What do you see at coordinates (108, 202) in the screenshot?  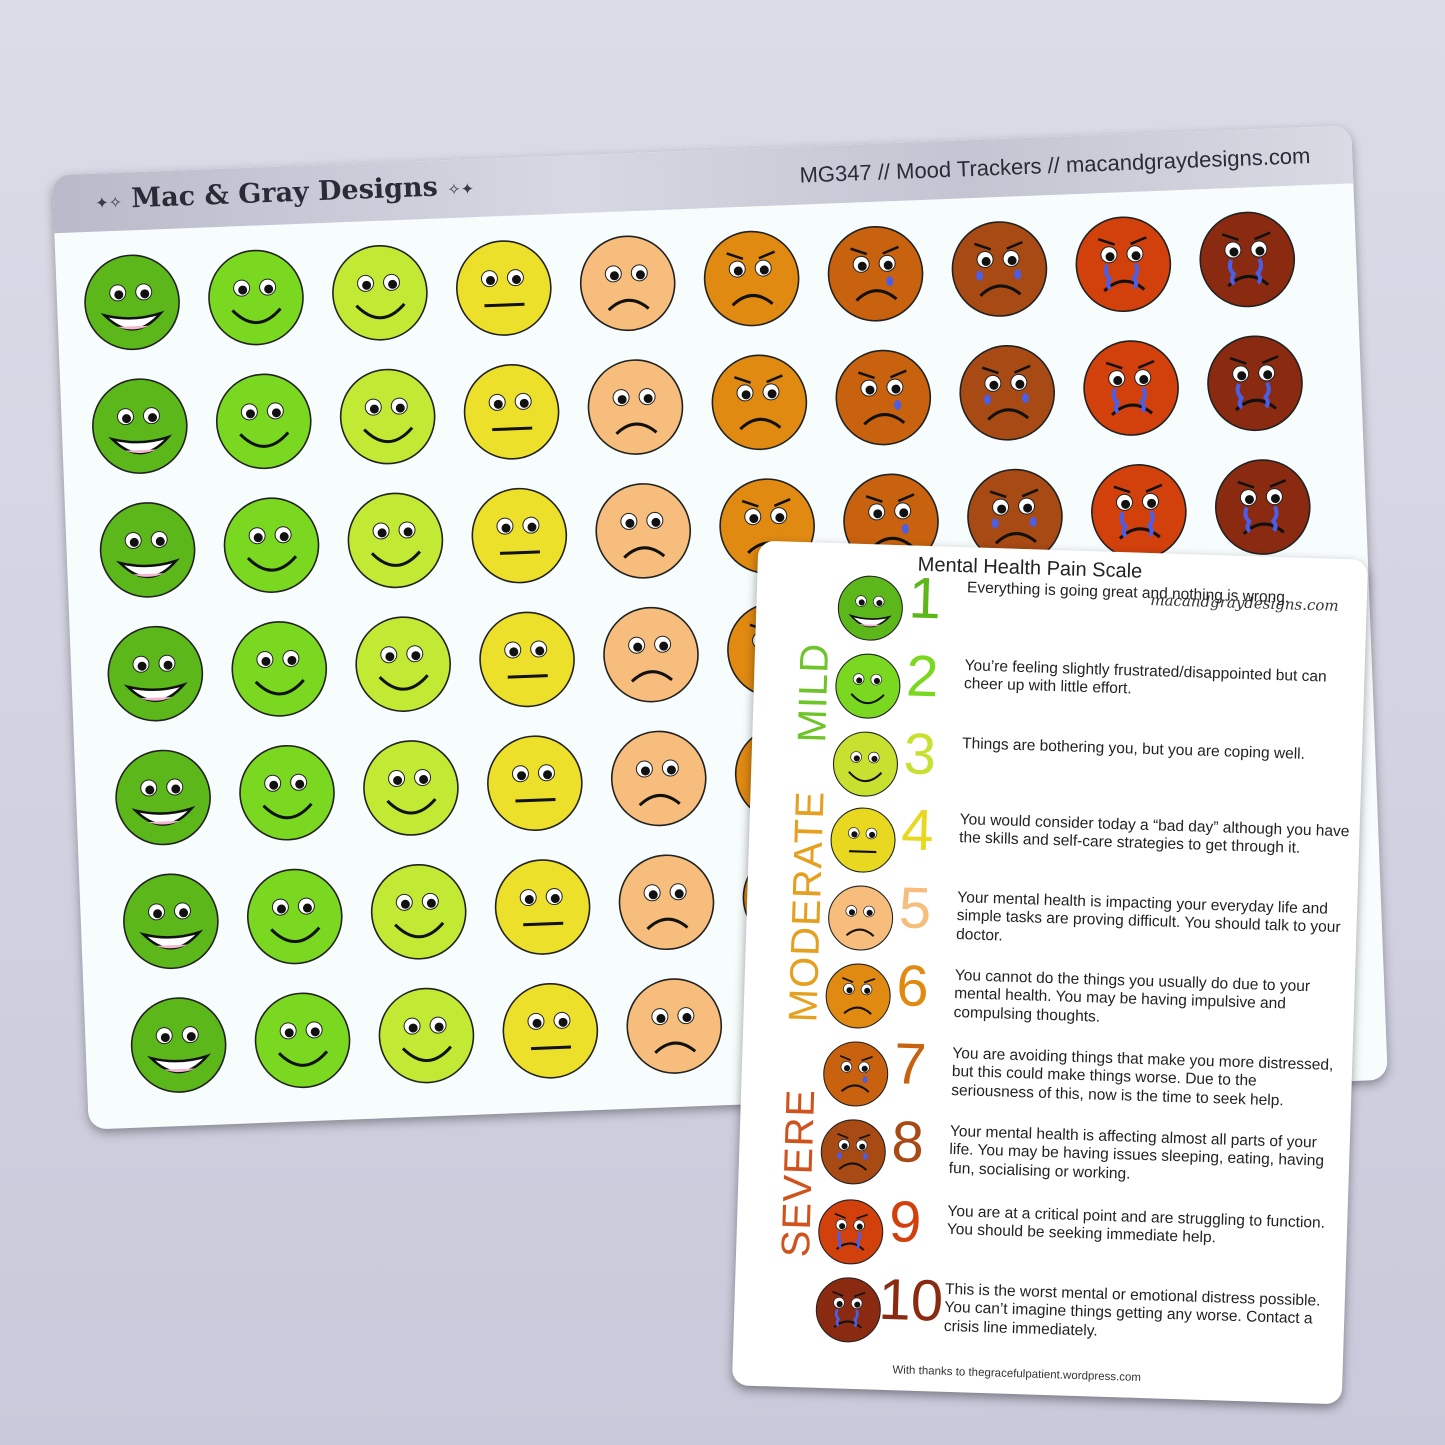 I see `sparkle-icon: ✦✧` at bounding box center [108, 202].